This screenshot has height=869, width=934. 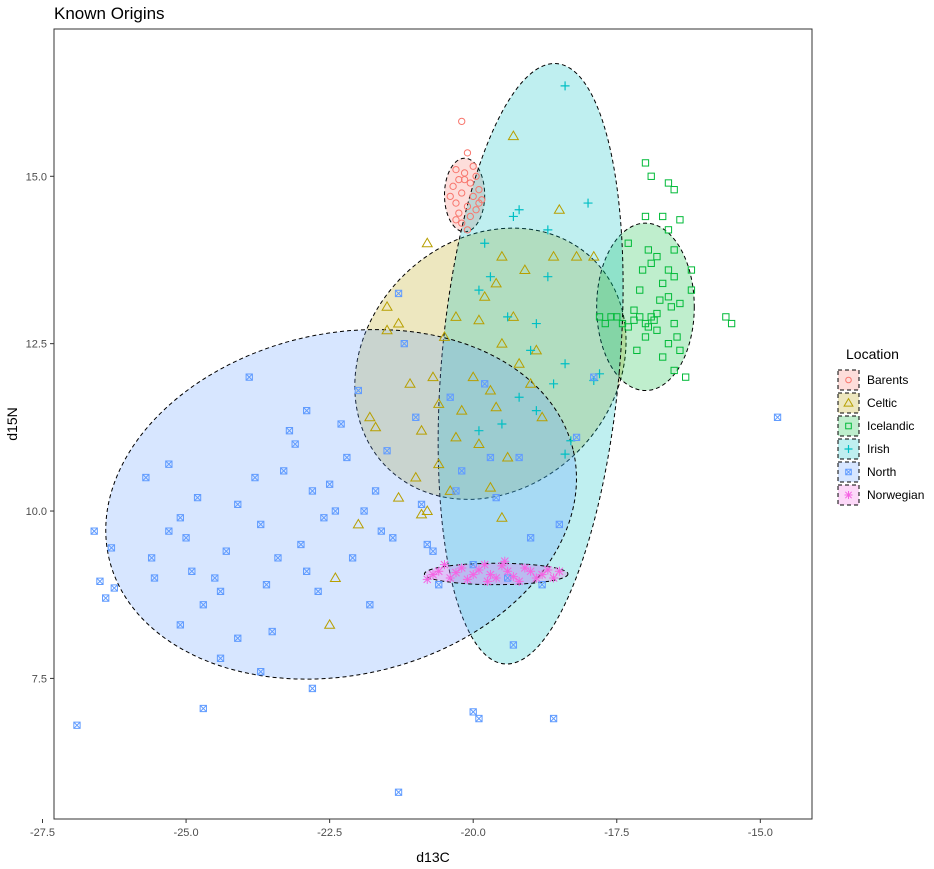 I want to click on x-tick-label: -22.5, so click(x=329, y=833).